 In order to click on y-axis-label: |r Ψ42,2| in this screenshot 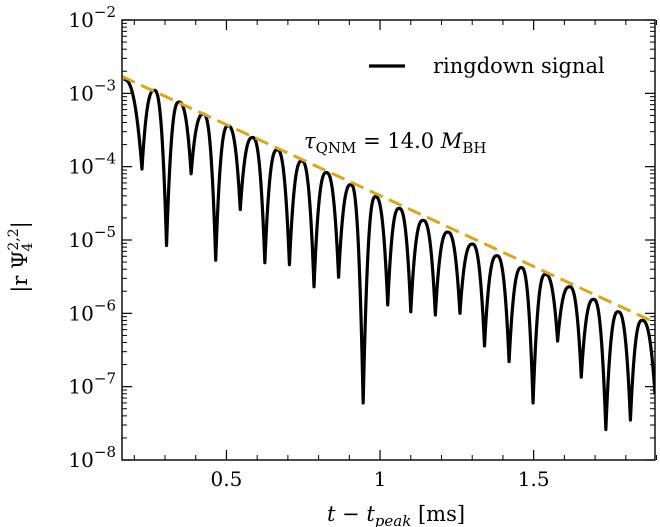, I will do `click(21, 256)`.